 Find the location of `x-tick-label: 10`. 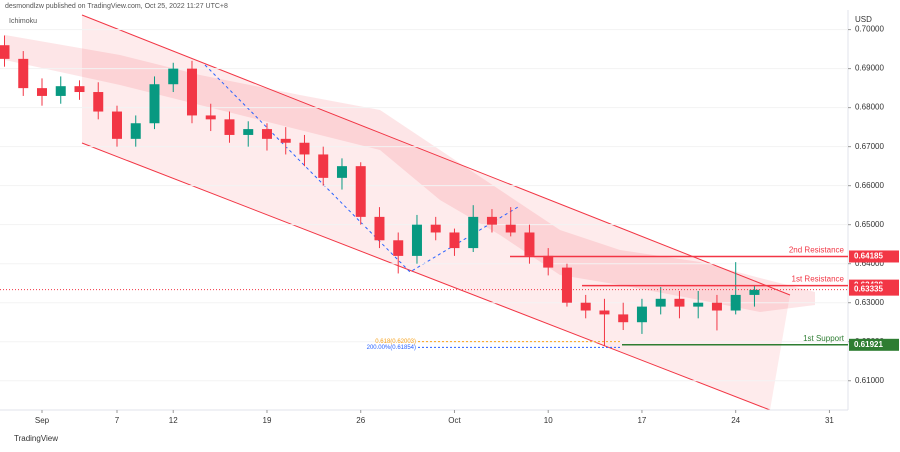

x-tick-label: 10 is located at coordinates (548, 420).